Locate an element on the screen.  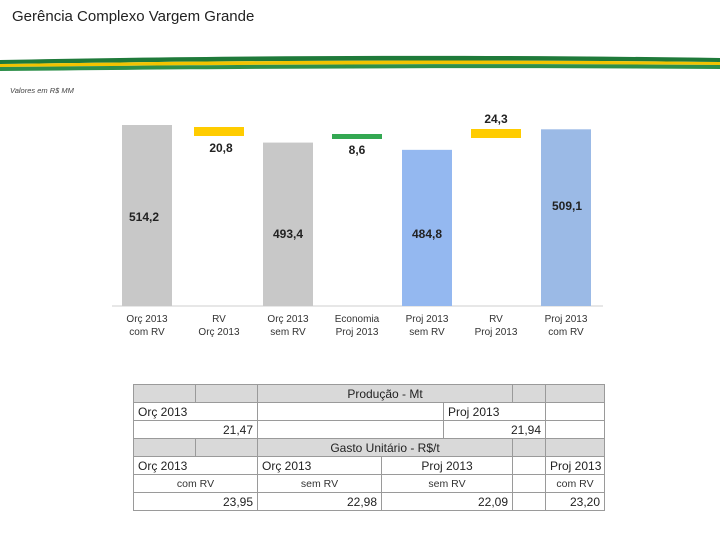
category-label-2-line2: Orç 2013 is located at coordinates (219, 332).